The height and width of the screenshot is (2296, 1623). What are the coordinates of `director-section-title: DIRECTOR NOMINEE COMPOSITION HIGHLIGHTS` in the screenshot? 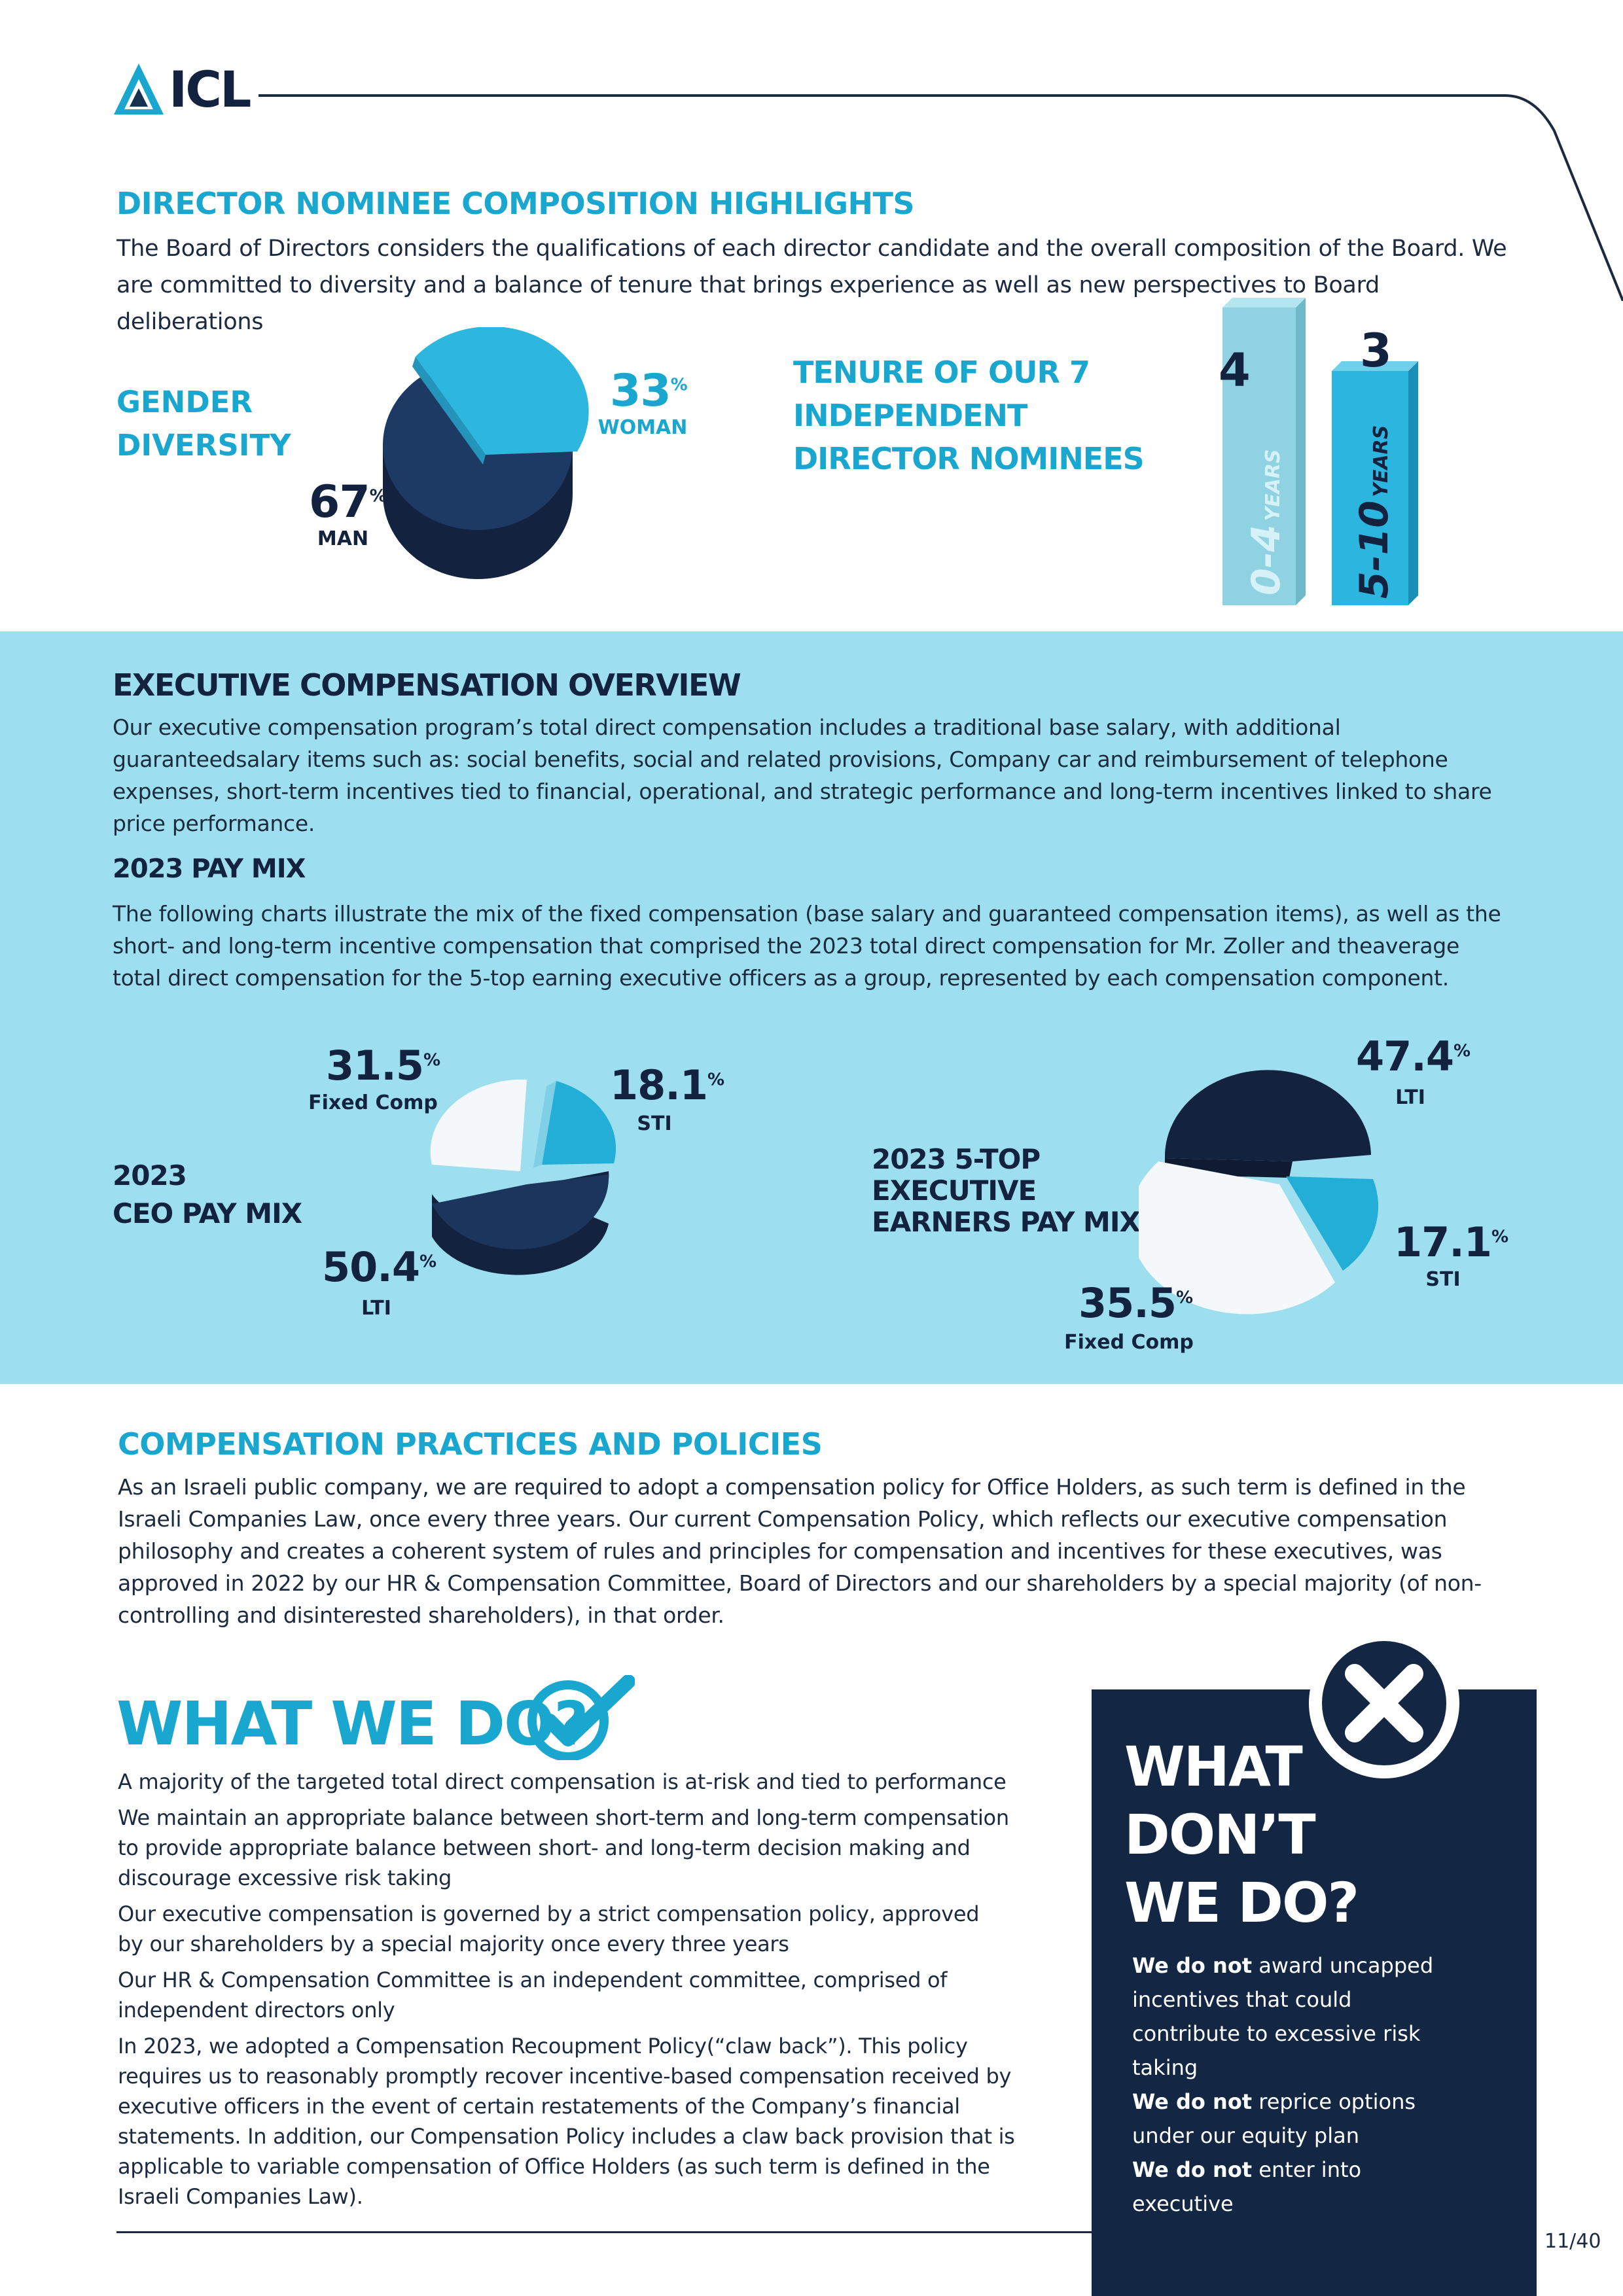 It's located at (515, 203).